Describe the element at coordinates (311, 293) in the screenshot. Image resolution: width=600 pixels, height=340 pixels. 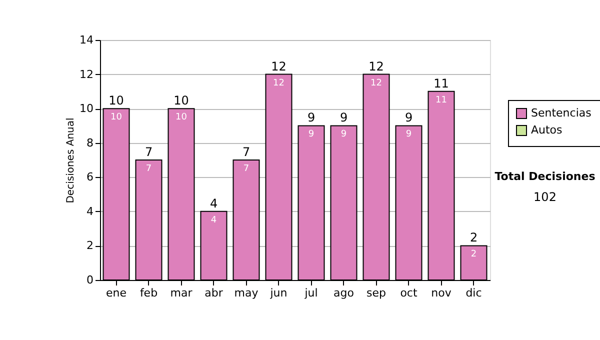
I see `x-tick-label: jul` at that location.